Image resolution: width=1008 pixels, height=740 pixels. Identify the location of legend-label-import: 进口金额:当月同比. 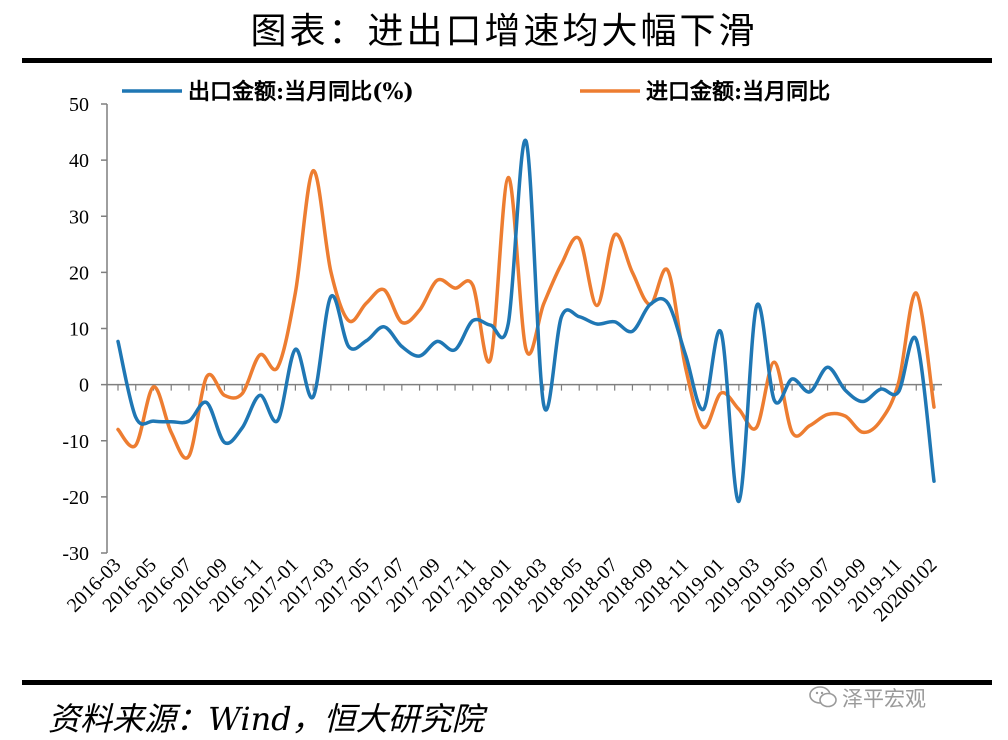
(738, 92).